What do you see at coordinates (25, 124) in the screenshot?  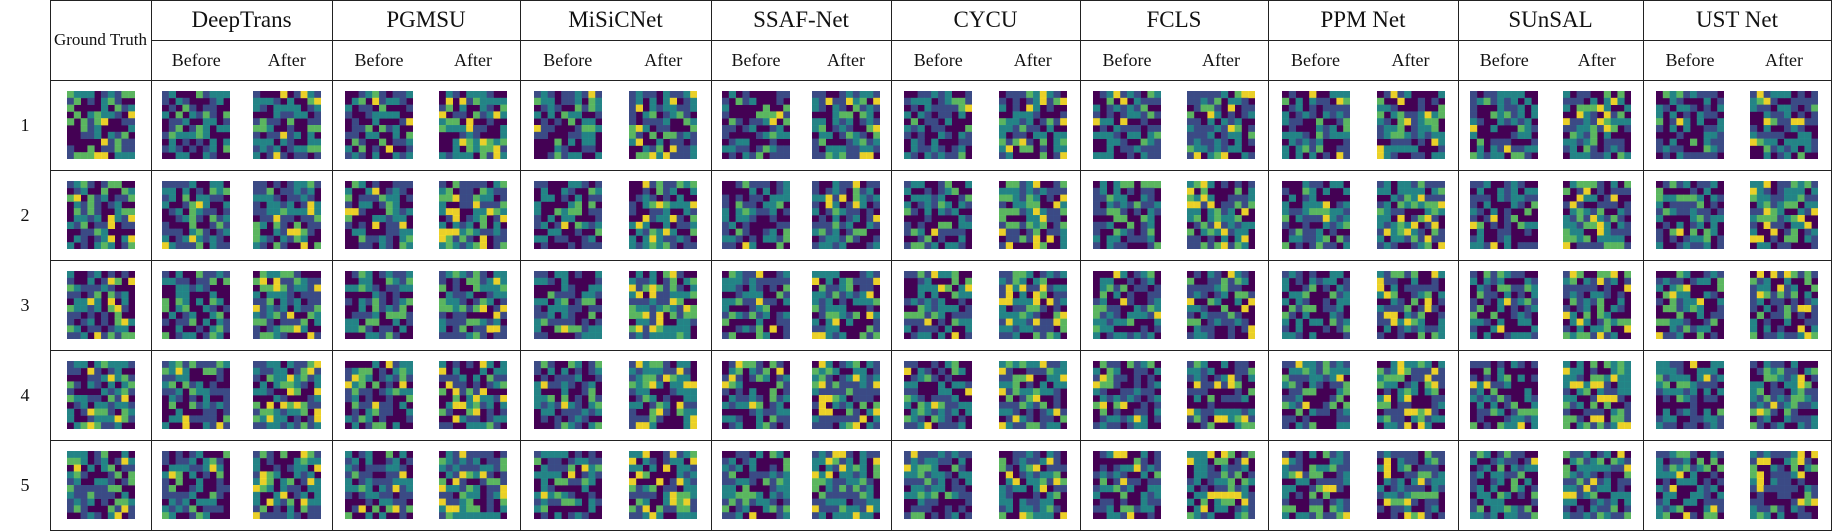 I see `row-label: 1` at bounding box center [25, 124].